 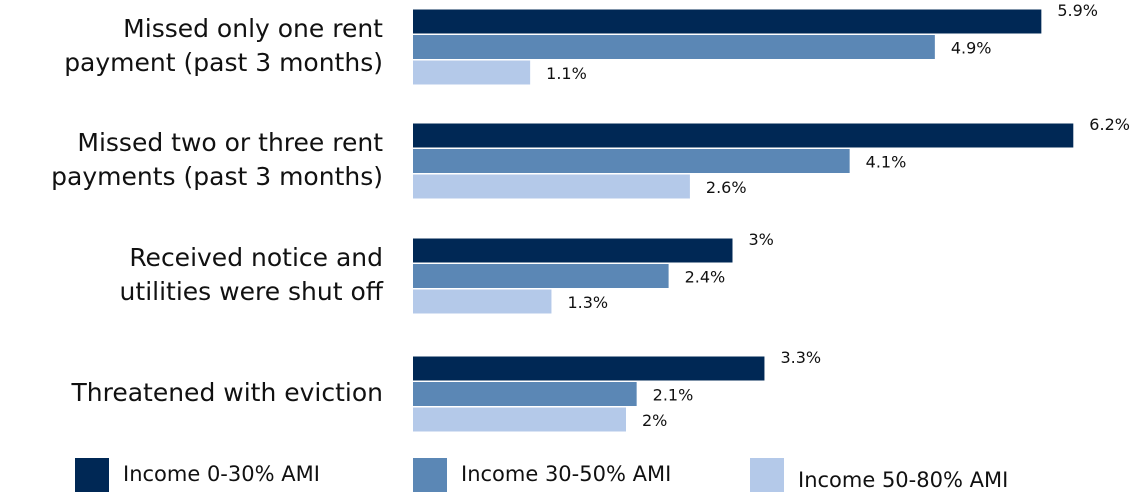 I want to click on data-label: 2.1%, so click(x=673, y=395).